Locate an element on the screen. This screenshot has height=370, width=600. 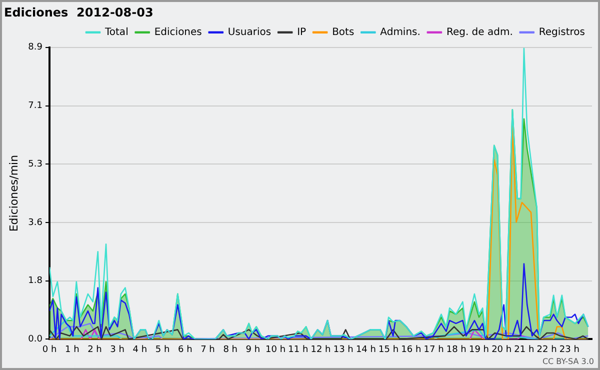
legend-label: Usuarios is located at coordinates (250, 32).